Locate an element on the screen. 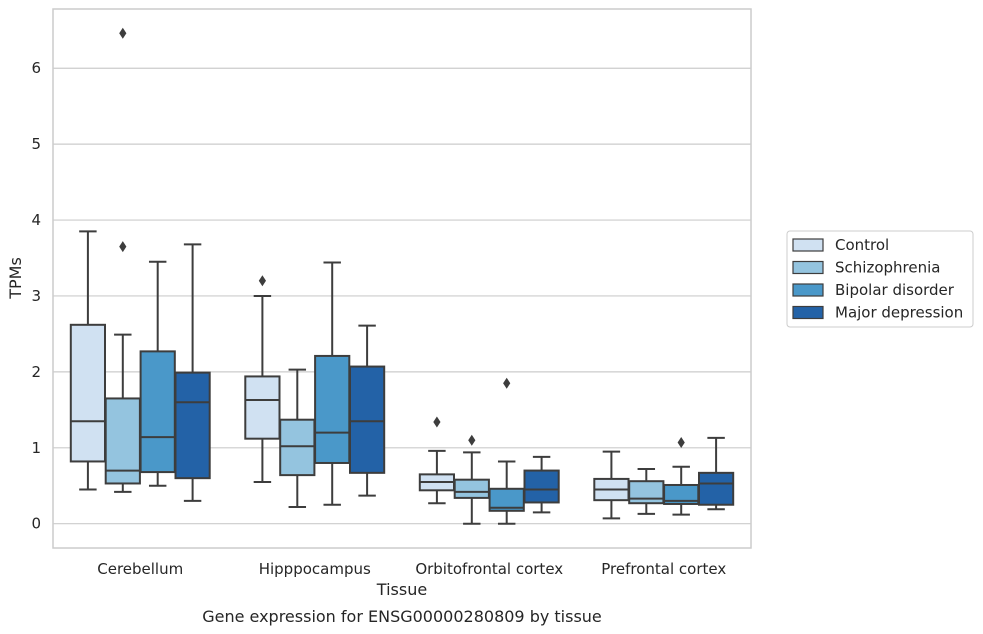 Image resolution: width=983 pixels, height=634 pixels. y-tick-labels: 0 1 2 3 4 5 6 is located at coordinates (36, 295).